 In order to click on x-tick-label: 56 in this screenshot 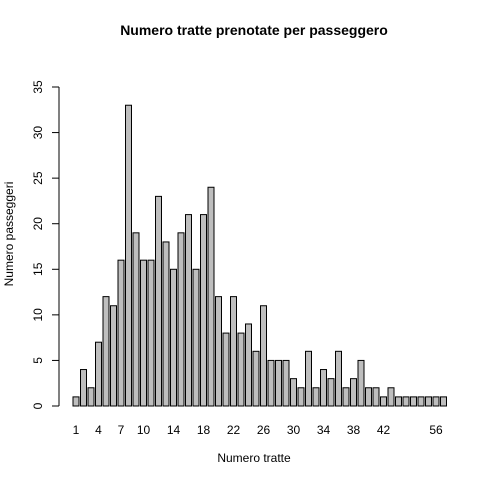, I will do `click(436, 430)`.